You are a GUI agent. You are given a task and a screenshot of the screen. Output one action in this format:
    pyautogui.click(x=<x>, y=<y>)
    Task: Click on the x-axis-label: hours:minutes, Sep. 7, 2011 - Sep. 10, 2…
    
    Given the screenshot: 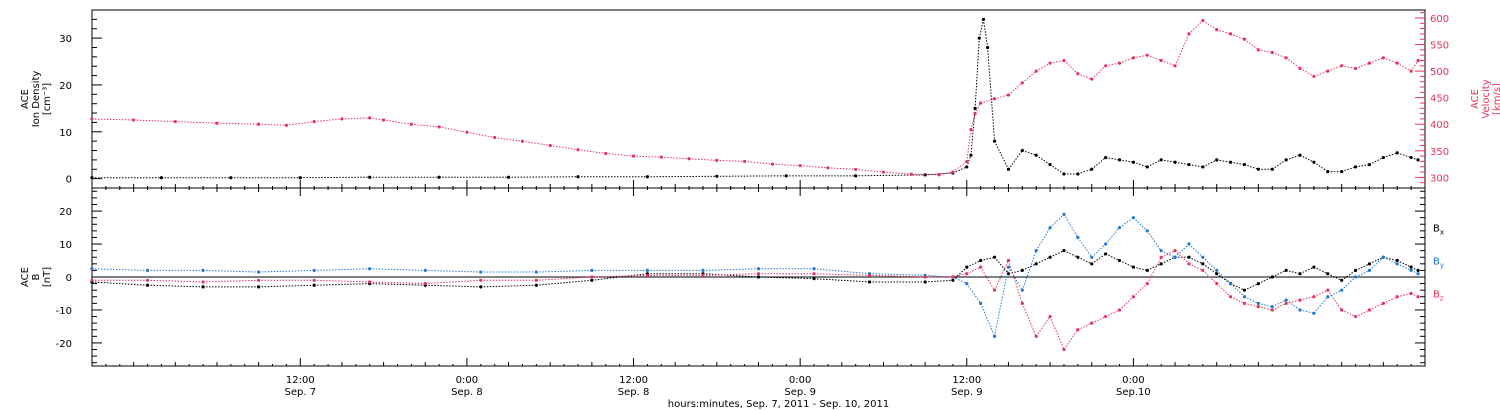 What is the action you would take?
    pyautogui.click(x=778, y=404)
    